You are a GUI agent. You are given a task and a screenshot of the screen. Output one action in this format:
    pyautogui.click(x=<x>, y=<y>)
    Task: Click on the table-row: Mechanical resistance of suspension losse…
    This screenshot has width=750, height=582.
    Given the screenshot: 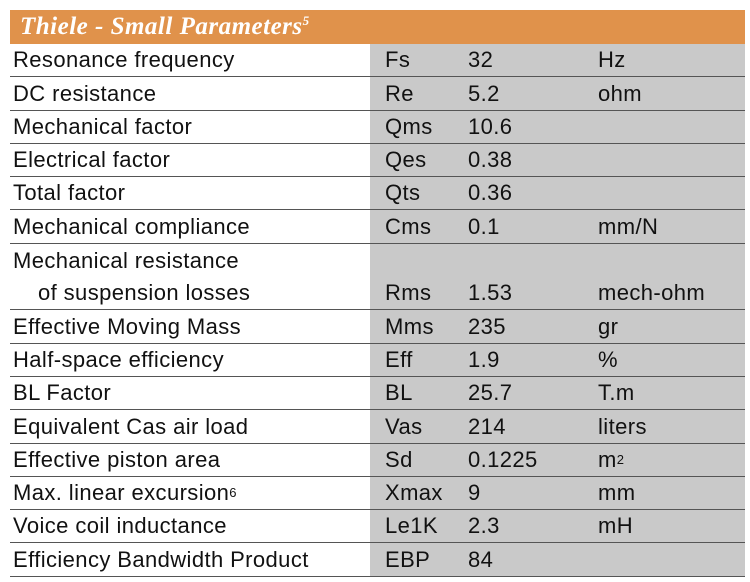 What is the action you would take?
    pyautogui.click(x=377, y=277)
    